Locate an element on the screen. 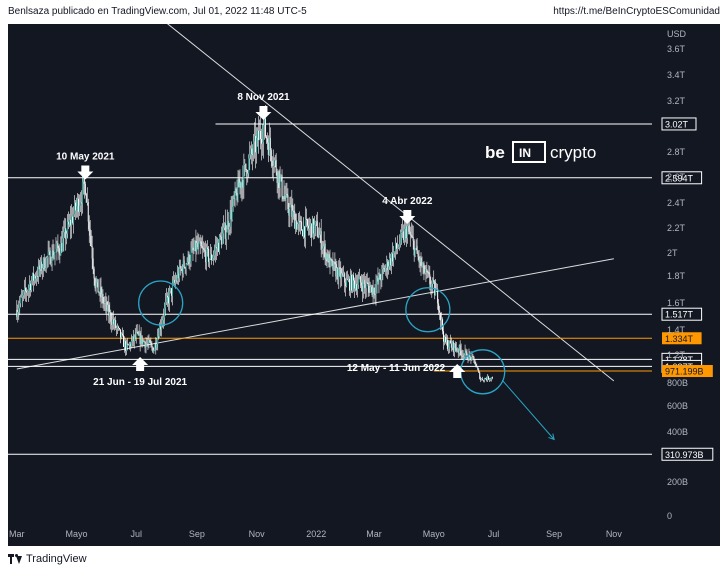 Image resolution: width=728 pixels, height=572 pixels. annotation-label: 4 Abr 2022 is located at coordinates (407, 201).